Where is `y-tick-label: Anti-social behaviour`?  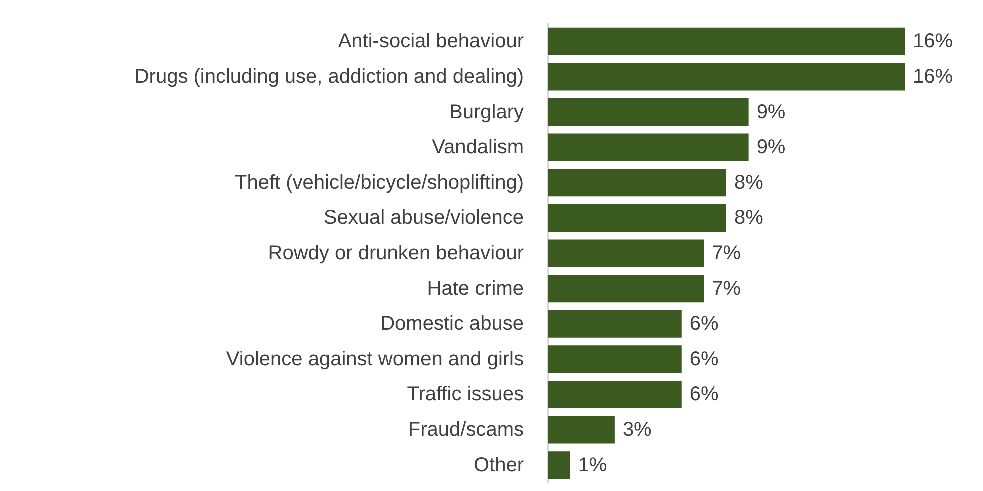 y-tick-label: Anti-social behaviour is located at coordinates (431, 41).